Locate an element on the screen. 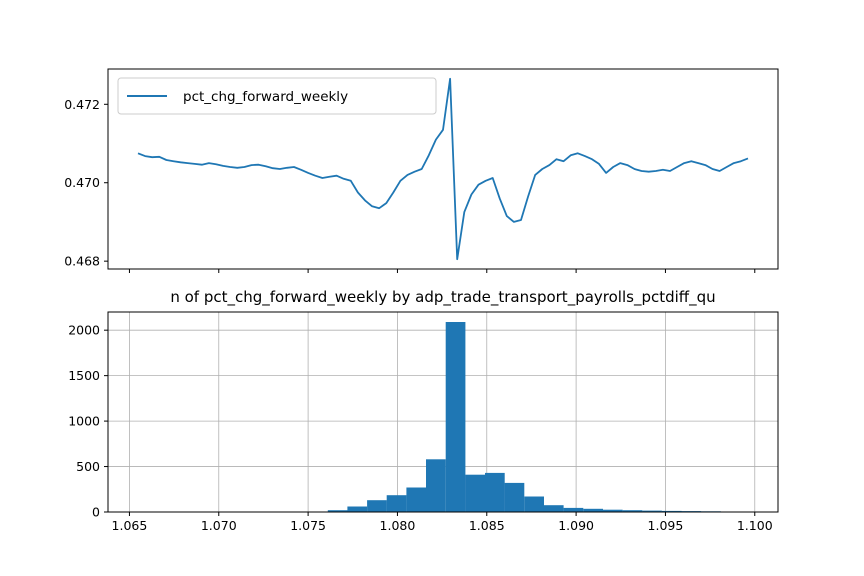 This screenshot has width=864, height=576. x-tick-label: 1.095 is located at coordinates (666, 525).